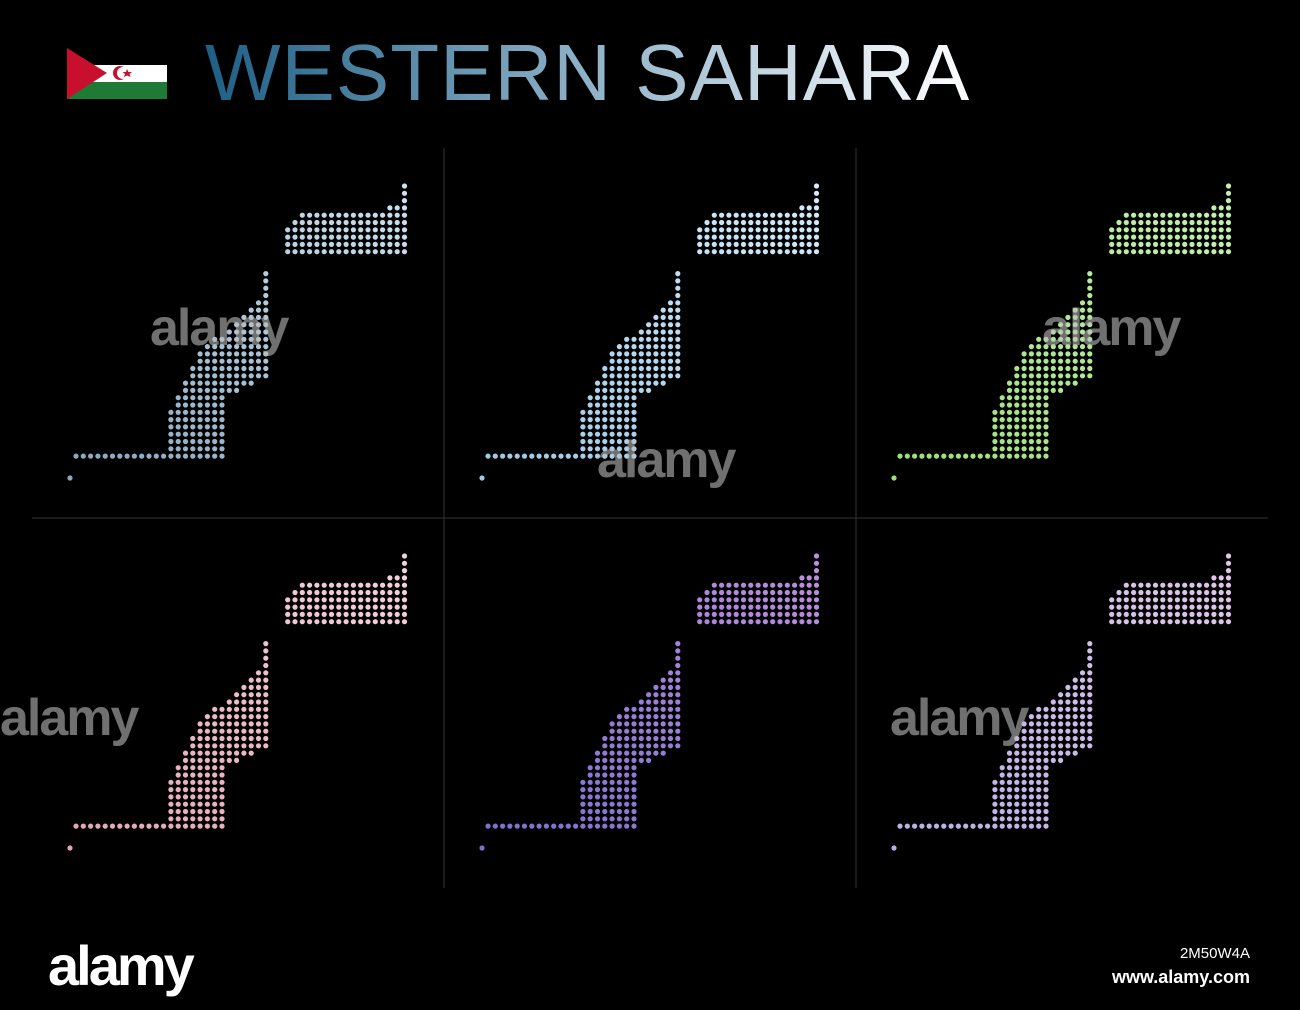  What do you see at coordinates (121, 965) in the screenshot?
I see `logo: alamy` at bounding box center [121, 965].